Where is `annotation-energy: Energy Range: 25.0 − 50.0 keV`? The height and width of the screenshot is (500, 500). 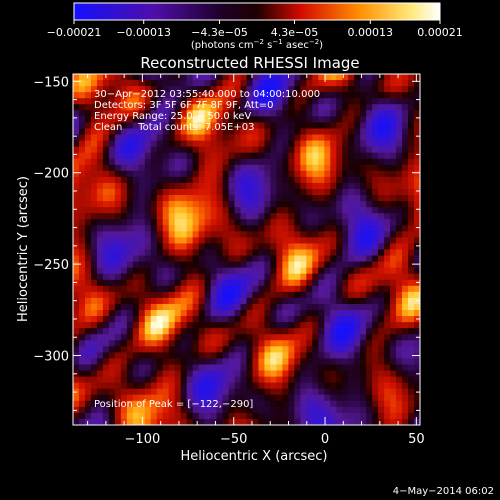
annotation-energy: Energy Range: 25.0 − 50.0 keV is located at coordinates (172, 116).